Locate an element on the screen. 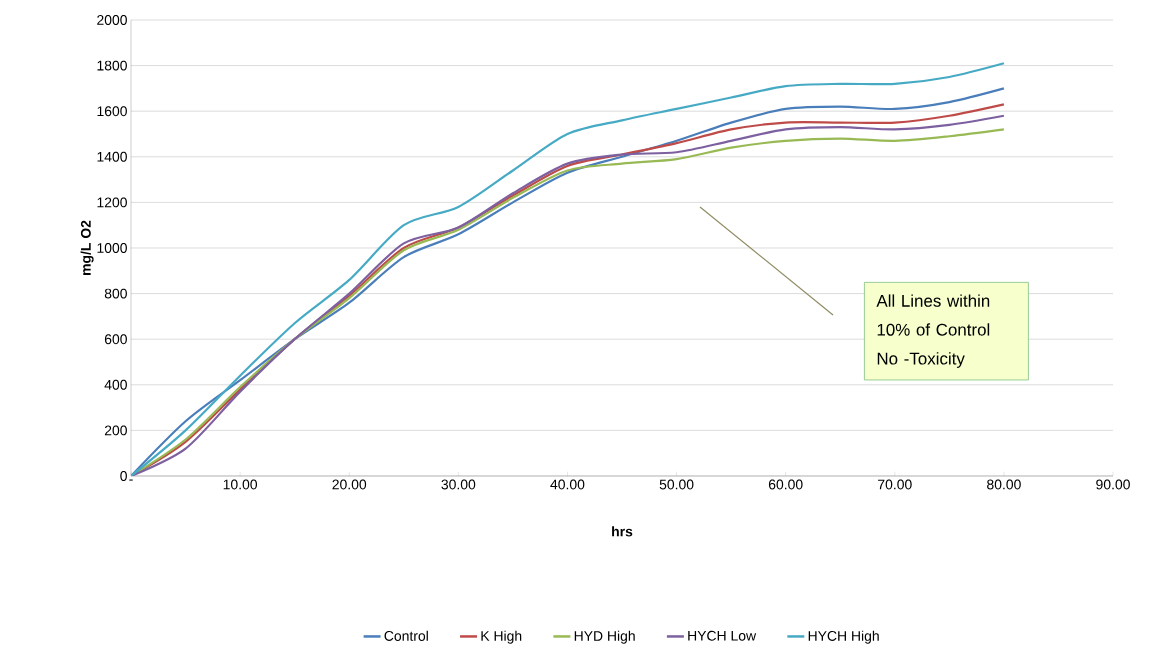 This screenshot has height=658, width=1158. y-tick-label: 200 is located at coordinates (115, 430).